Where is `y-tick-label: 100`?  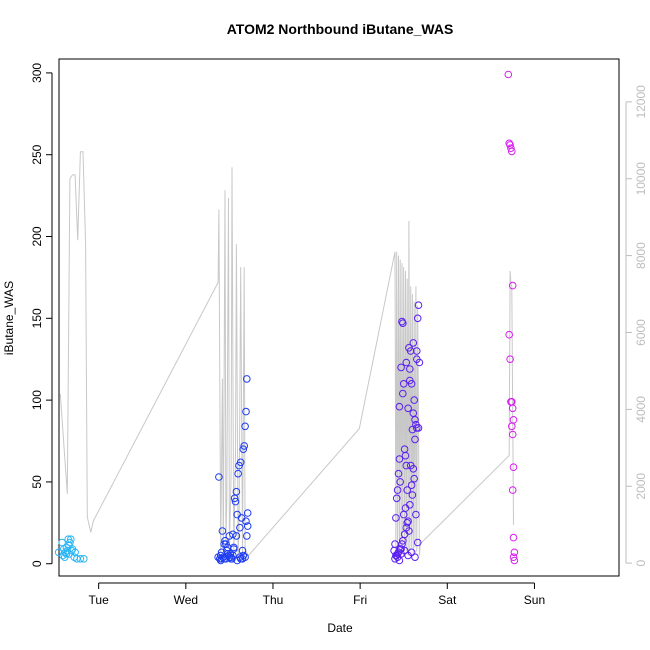 y-tick-label: 100 is located at coordinates (37, 400).